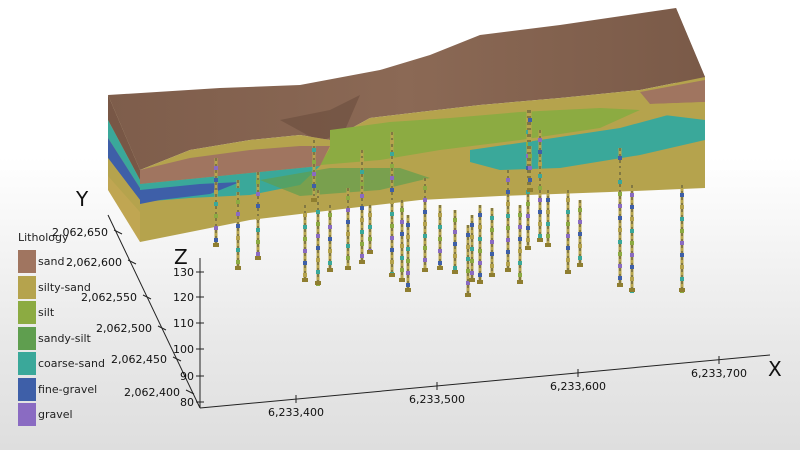 This screenshot has width=800, height=450. Describe the element at coordinates (152, 392) in the screenshot. I see `y-tick-label: 2,062,400` at that location.